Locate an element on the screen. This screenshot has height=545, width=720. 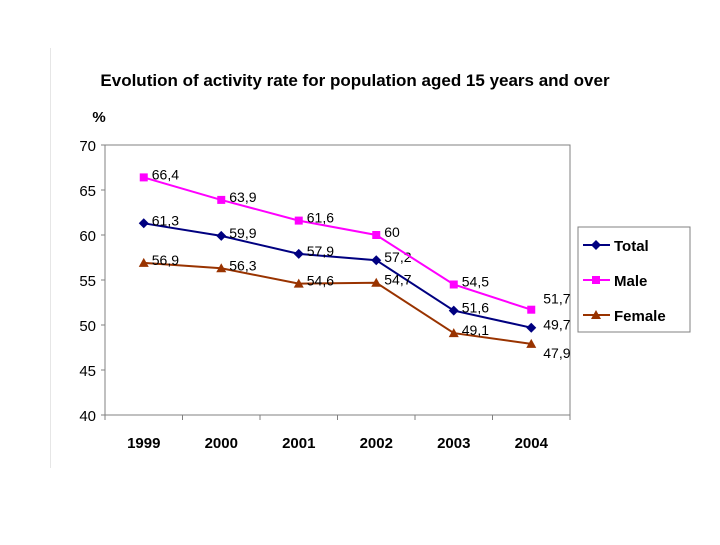
legend-marker-female is located at coordinates (596, 314).